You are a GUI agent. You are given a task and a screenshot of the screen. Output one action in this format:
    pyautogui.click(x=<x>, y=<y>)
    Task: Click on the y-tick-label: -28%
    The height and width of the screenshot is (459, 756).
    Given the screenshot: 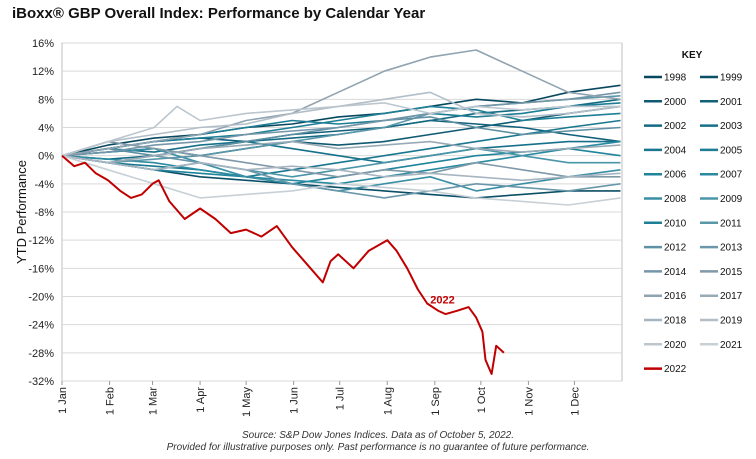 What is the action you would take?
    pyautogui.click(x=41, y=354)
    